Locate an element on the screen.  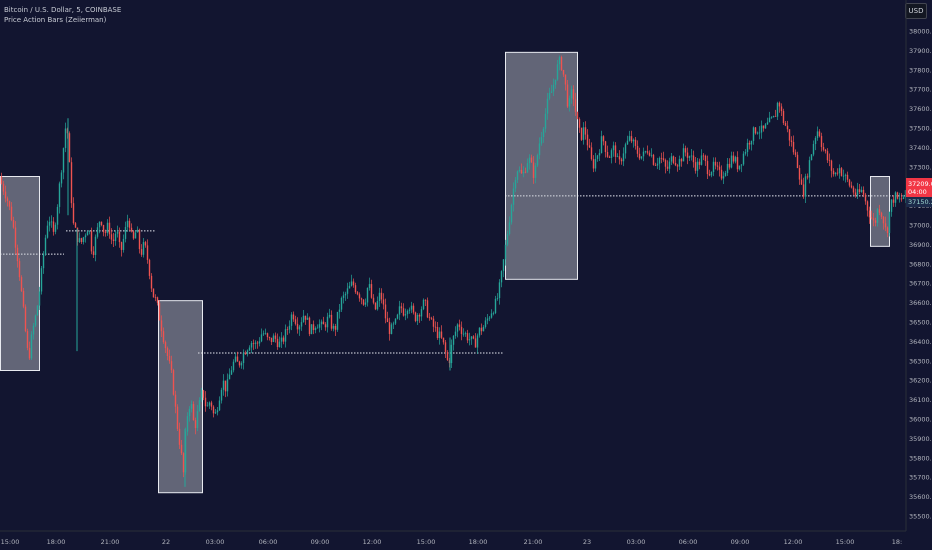
line-price-label: 37150.22 is located at coordinates (920, 202).